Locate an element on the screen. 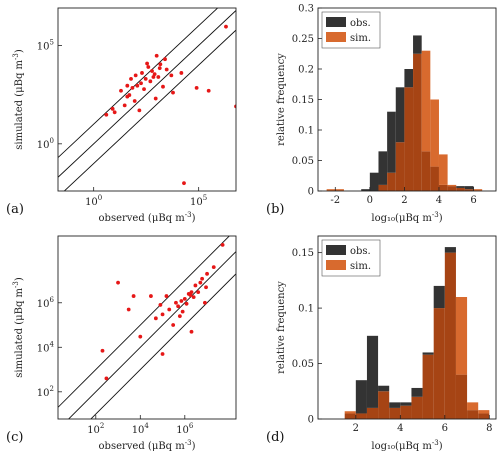  x-axis-label-sup: -3 is located at coordinates (435, 215).